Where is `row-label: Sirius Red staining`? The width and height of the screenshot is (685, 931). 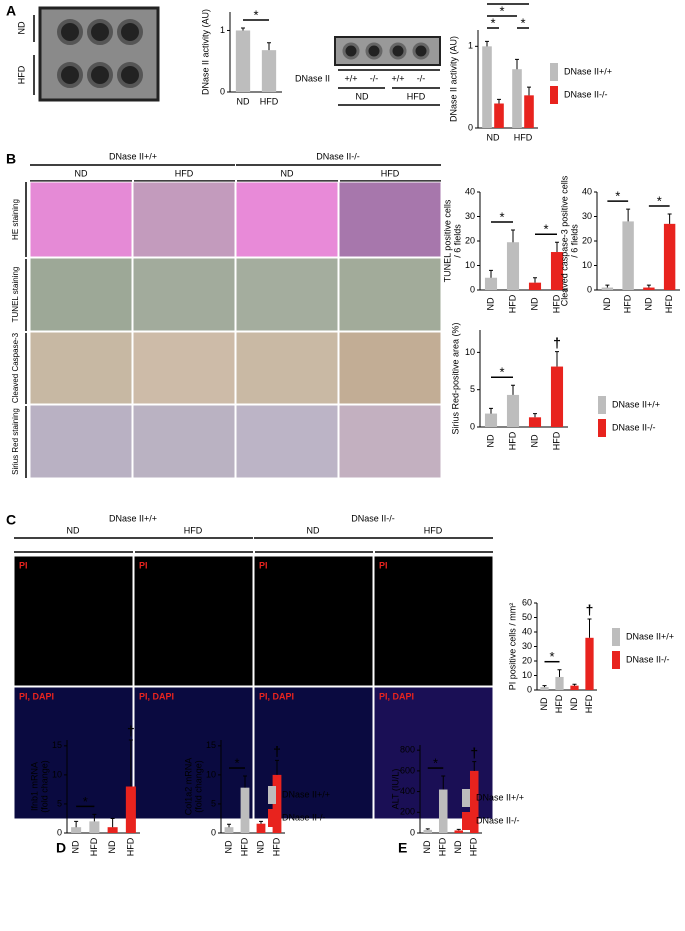 row-label: Sirius Red staining is located at coordinates (15, 441).